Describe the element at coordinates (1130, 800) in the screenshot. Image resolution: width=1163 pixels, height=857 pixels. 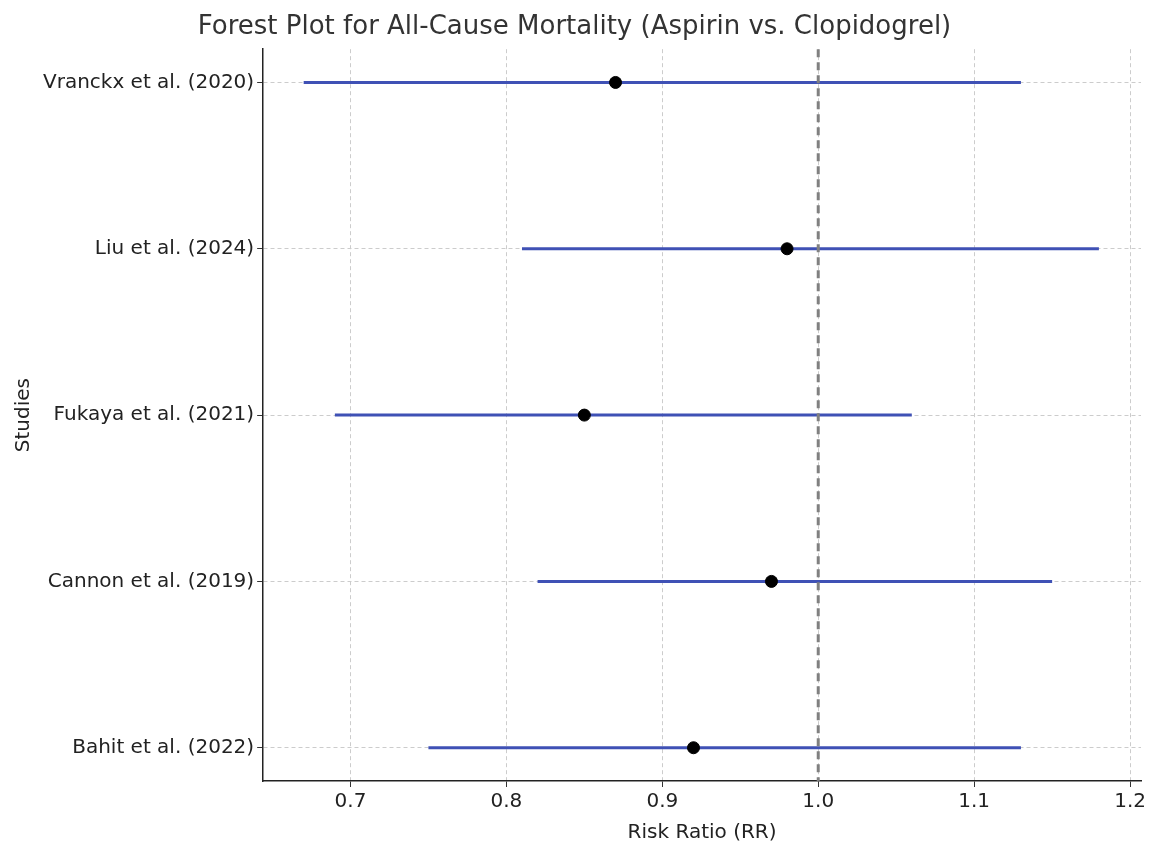
I see `x-tick-label: 1.2` at that location.